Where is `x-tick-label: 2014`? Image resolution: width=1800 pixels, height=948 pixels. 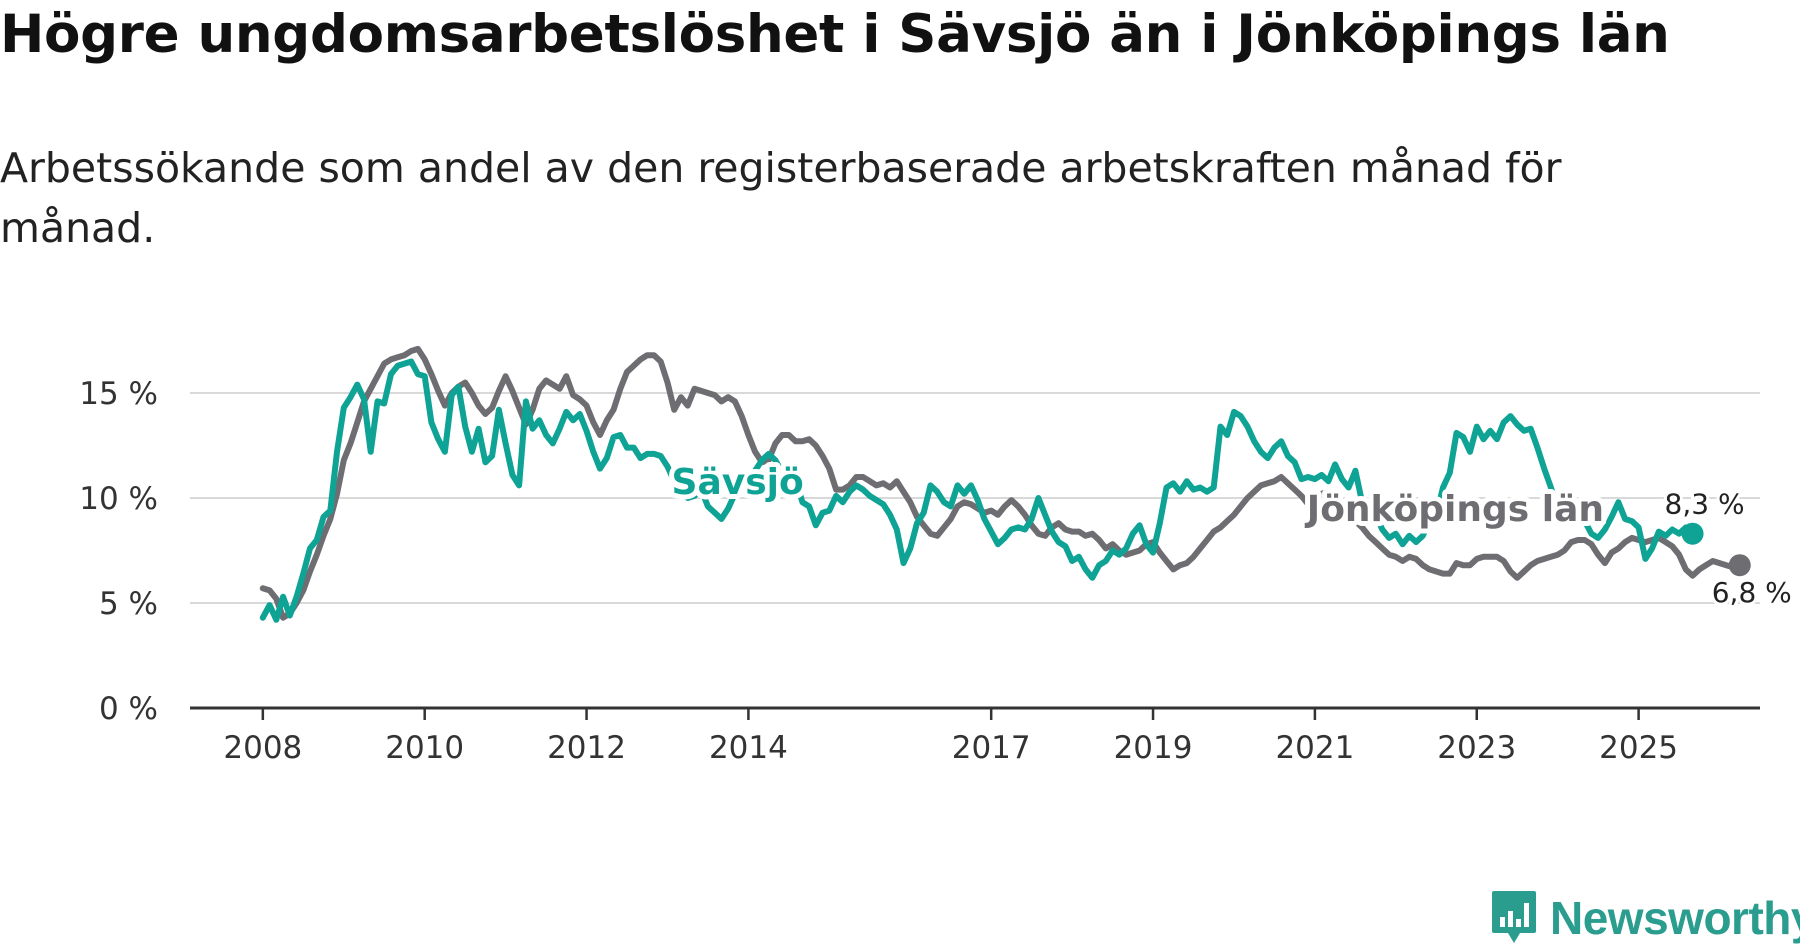 x-tick-label: 2014 is located at coordinates (748, 748).